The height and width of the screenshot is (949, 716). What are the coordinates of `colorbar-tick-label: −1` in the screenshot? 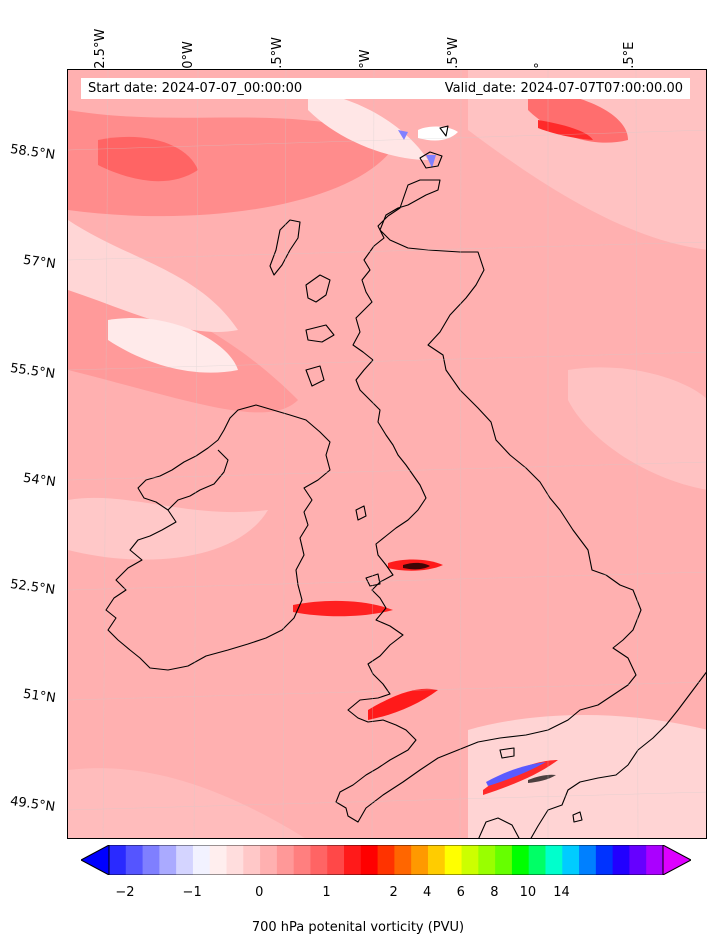 It's located at (192, 892).